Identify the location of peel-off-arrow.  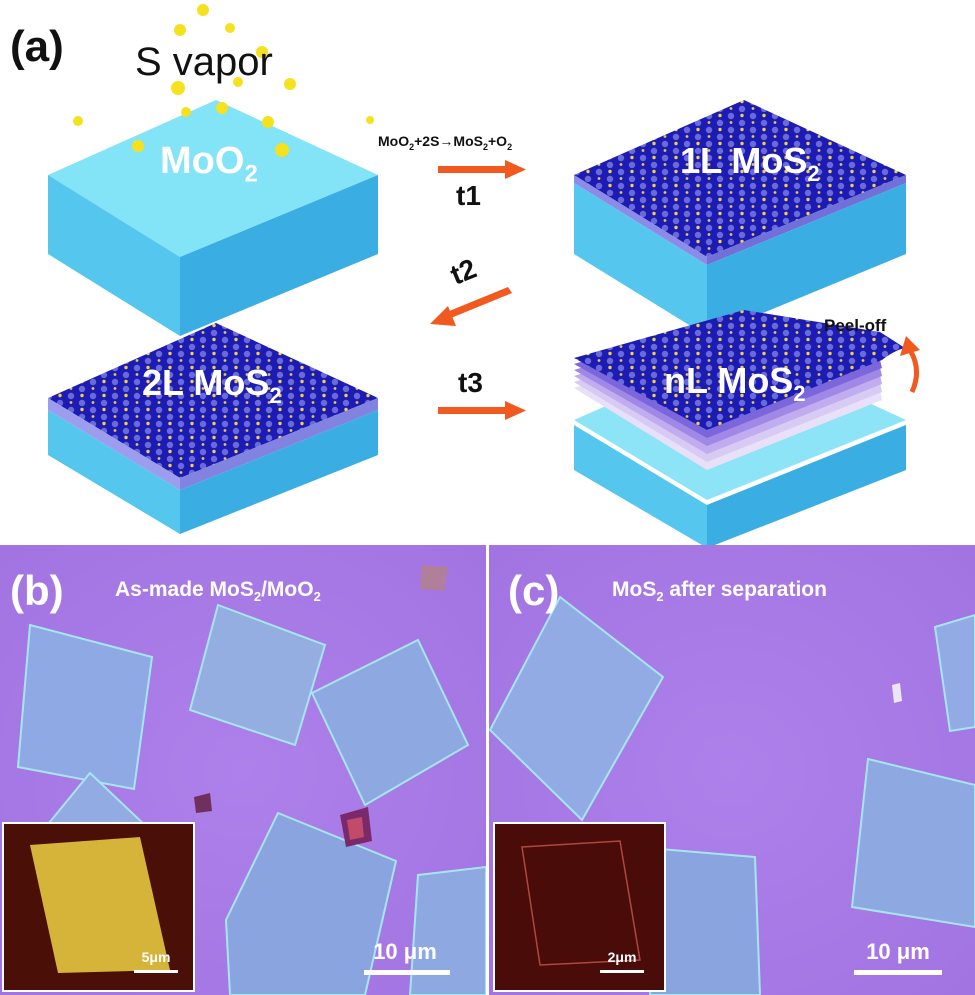
(910, 365).